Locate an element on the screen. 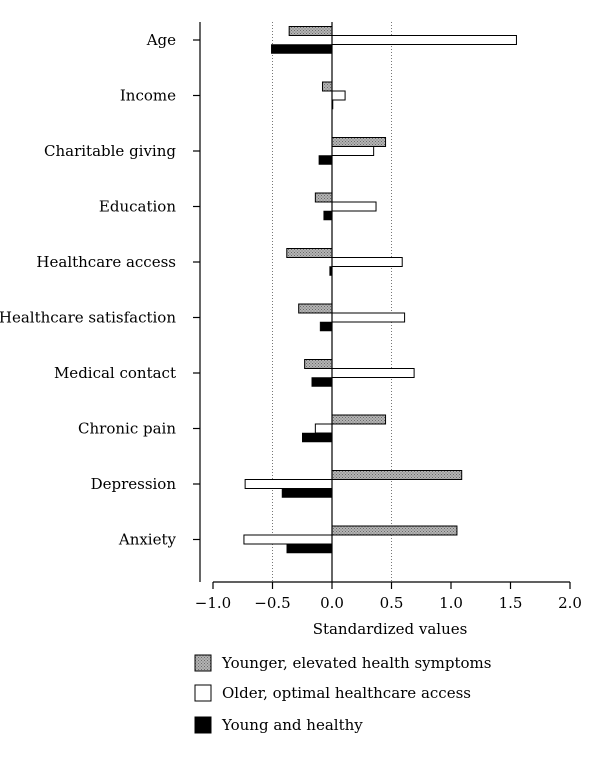  x-tick-label: 0.0 is located at coordinates (332, 603).